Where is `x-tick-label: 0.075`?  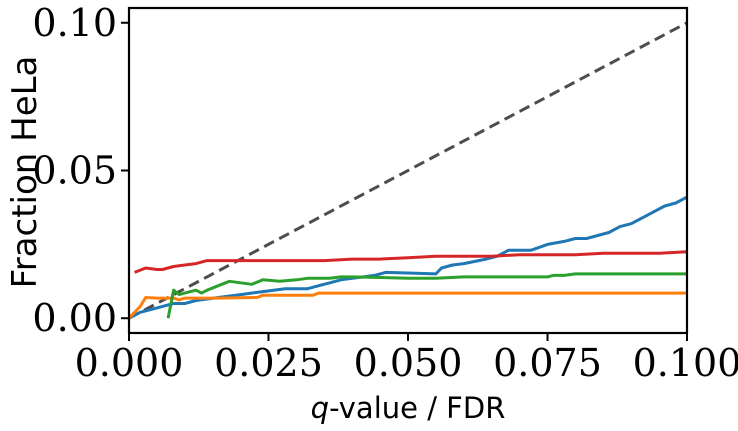
x-tick-label: 0.075 is located at coordinates (547, 363).